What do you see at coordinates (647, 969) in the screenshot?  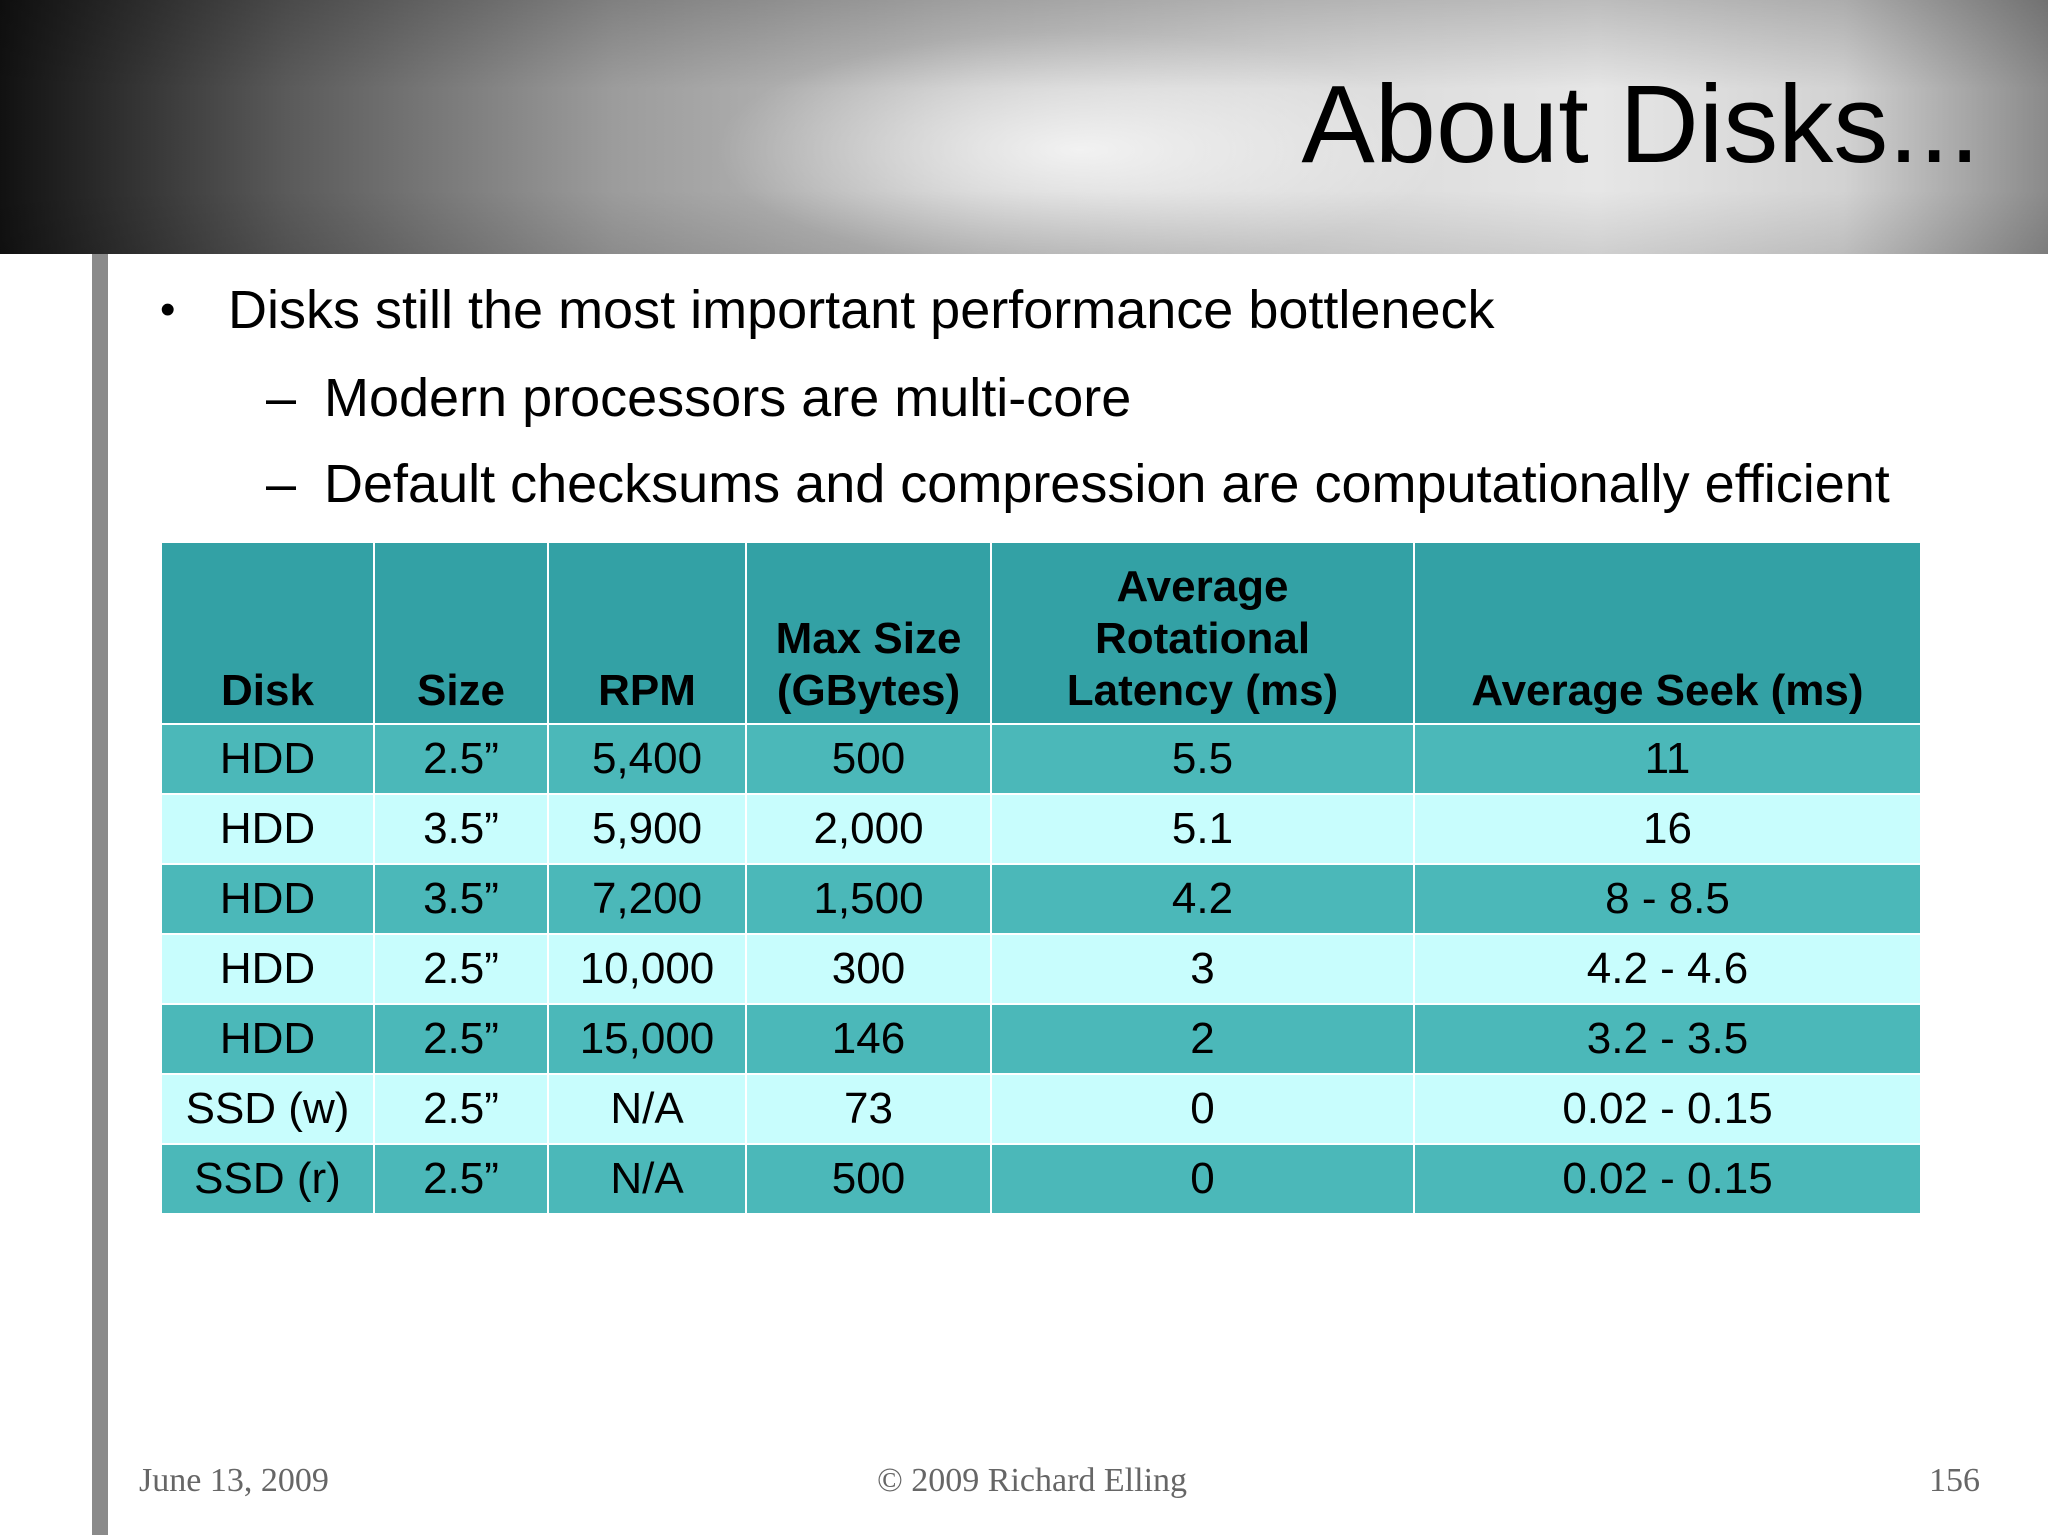 I see `cell-rpm: 10,000` at bounding box center [647, 969].